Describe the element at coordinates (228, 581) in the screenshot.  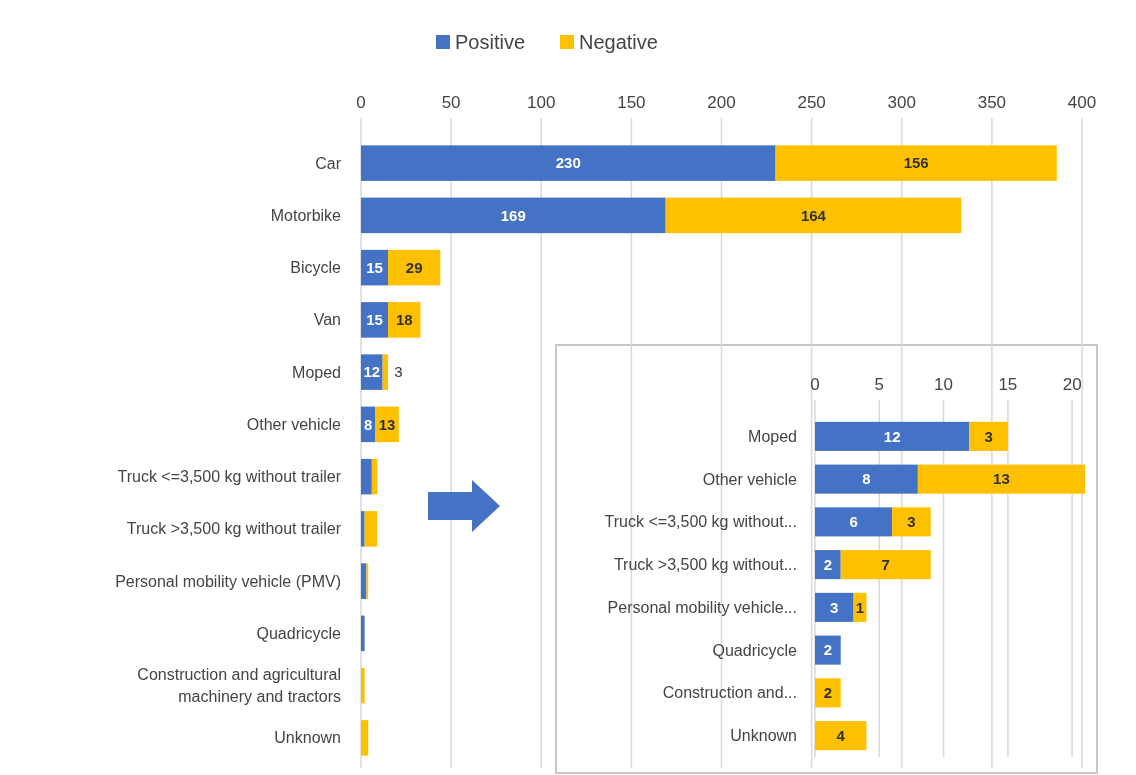
I see `y-tick-label: Personal mobility vehicle (PMV)` at that location.